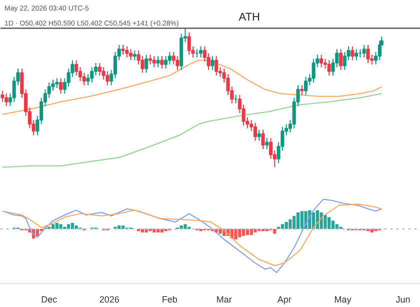 The width and height of the screenshot is (420, 307). Describe the element at coordinates (249, 17) in the screenshot. I see `ref-line-label: ATH` at that location.